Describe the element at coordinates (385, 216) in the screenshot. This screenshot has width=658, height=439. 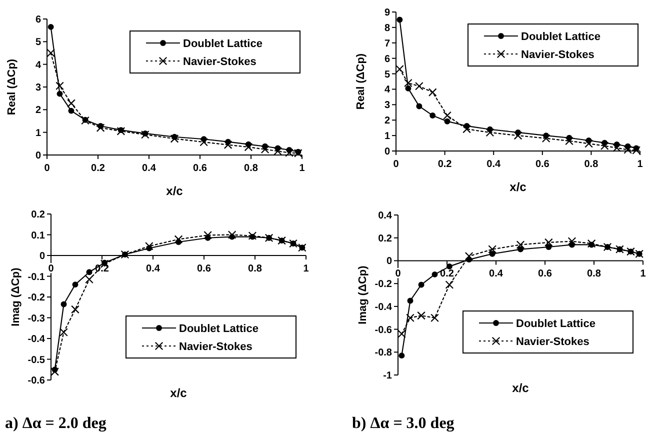
I see `y-tick-label: 0.4` at that location.